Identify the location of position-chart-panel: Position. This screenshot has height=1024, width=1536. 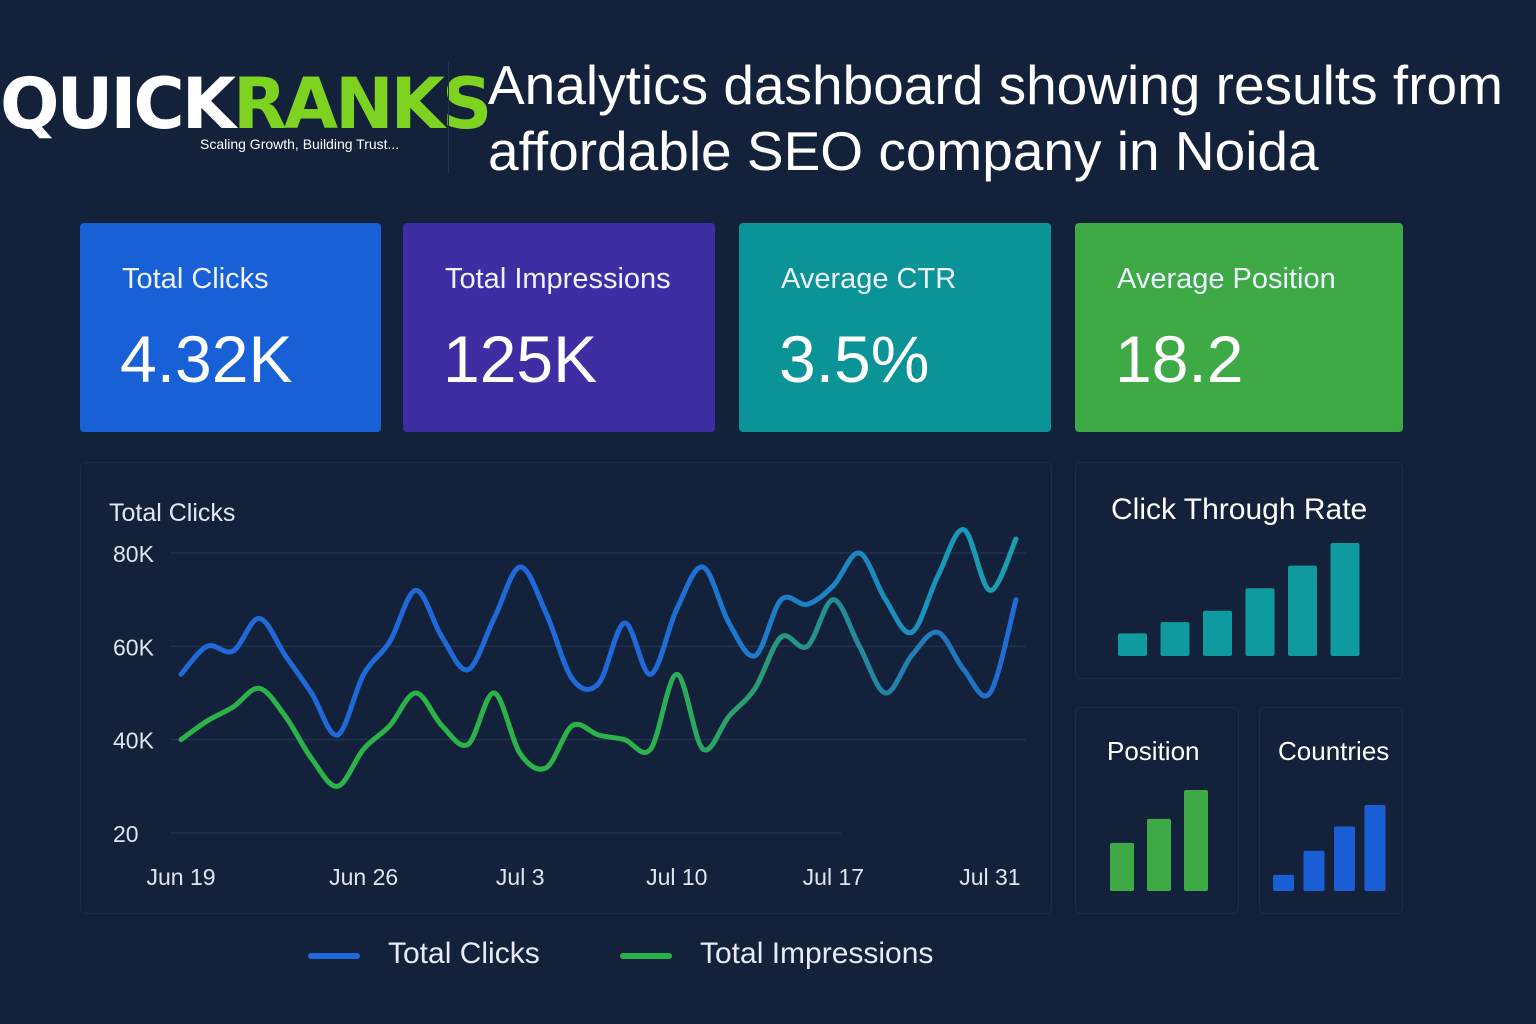
(1157, 810).